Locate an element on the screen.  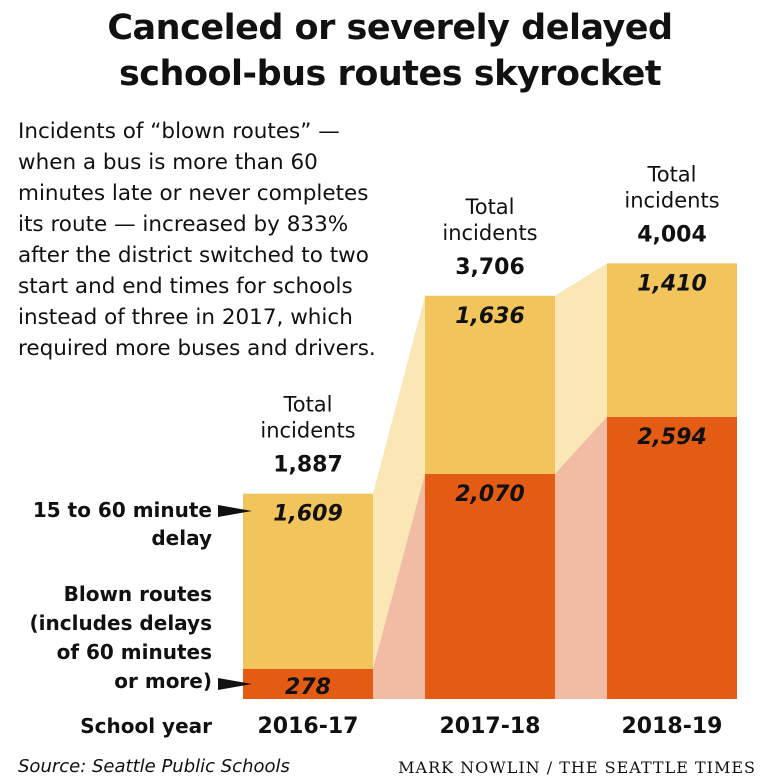
total-value-label: 3,706 is located at coordinates (490, 267).